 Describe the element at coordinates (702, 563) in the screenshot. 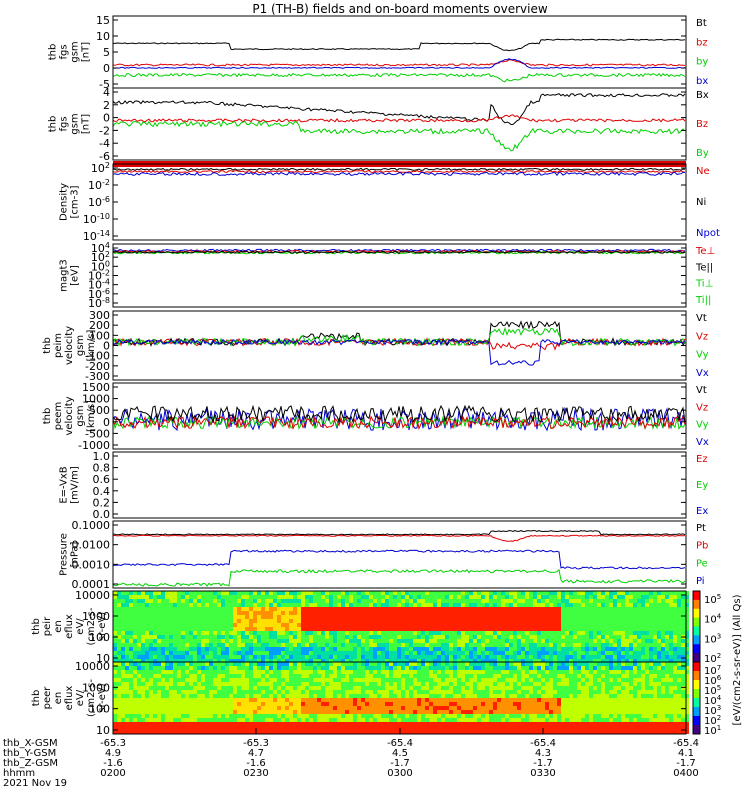

I see `legend-entry: Pe` at that location.